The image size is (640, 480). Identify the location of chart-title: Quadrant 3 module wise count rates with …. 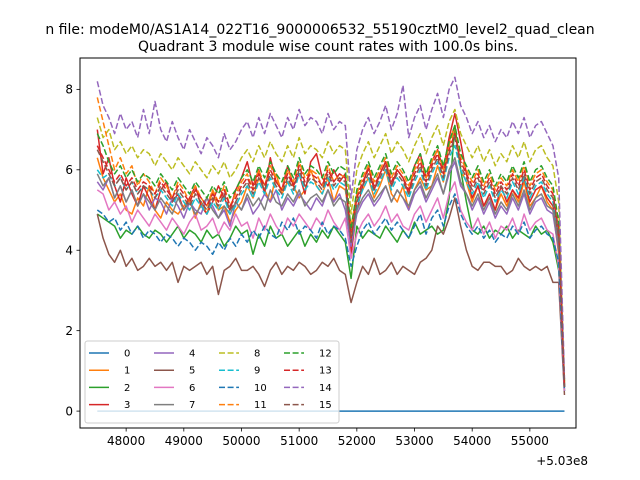
(328, 47).